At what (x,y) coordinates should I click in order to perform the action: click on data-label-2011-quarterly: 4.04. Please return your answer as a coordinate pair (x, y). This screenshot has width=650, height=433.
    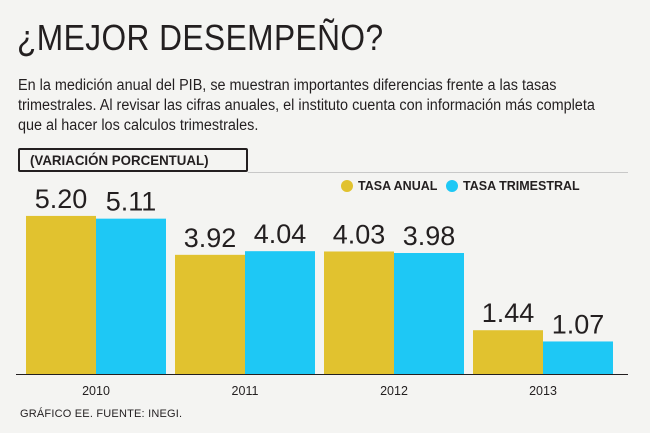
    Looking at the image, I should click on (280, 234).